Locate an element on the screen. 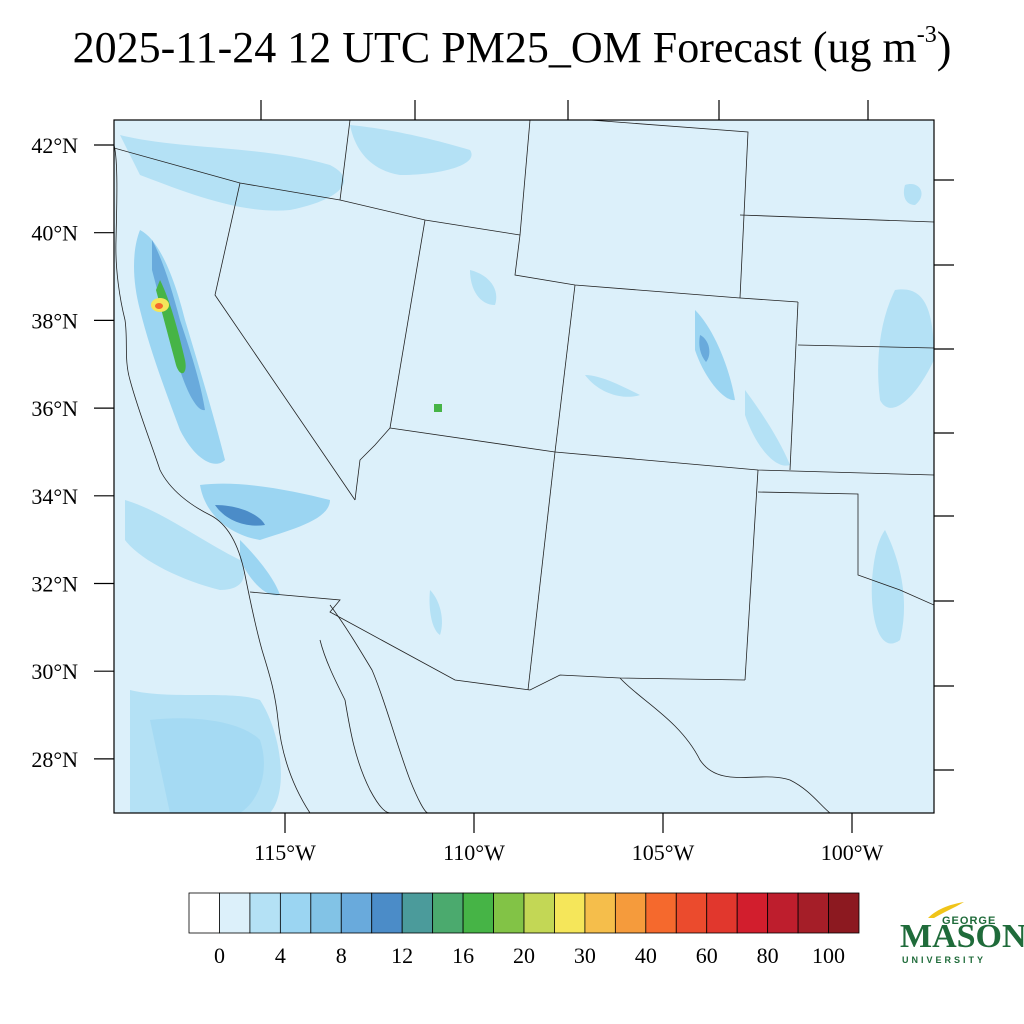  baja-east-coast is located at coordinates (355, 726).